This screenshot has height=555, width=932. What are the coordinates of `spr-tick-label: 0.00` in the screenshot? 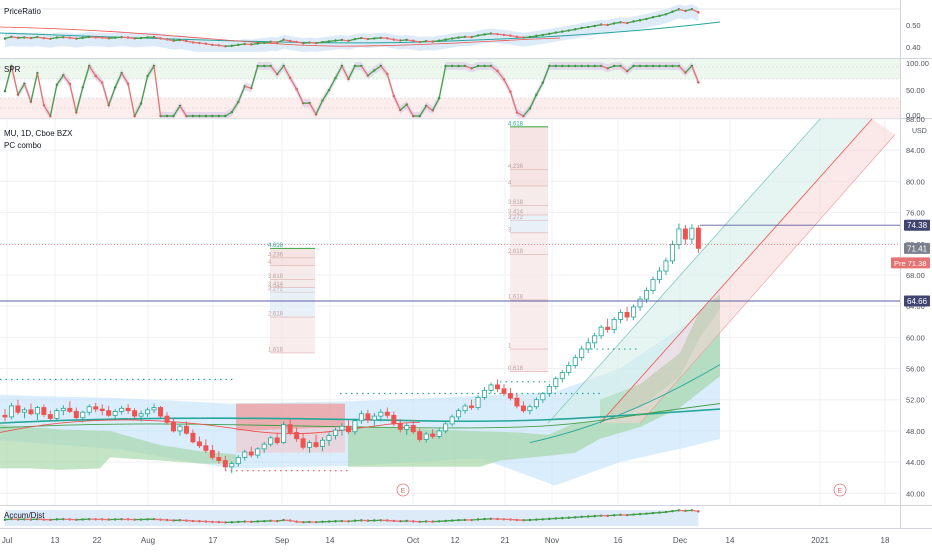 It's located at (913, 115).